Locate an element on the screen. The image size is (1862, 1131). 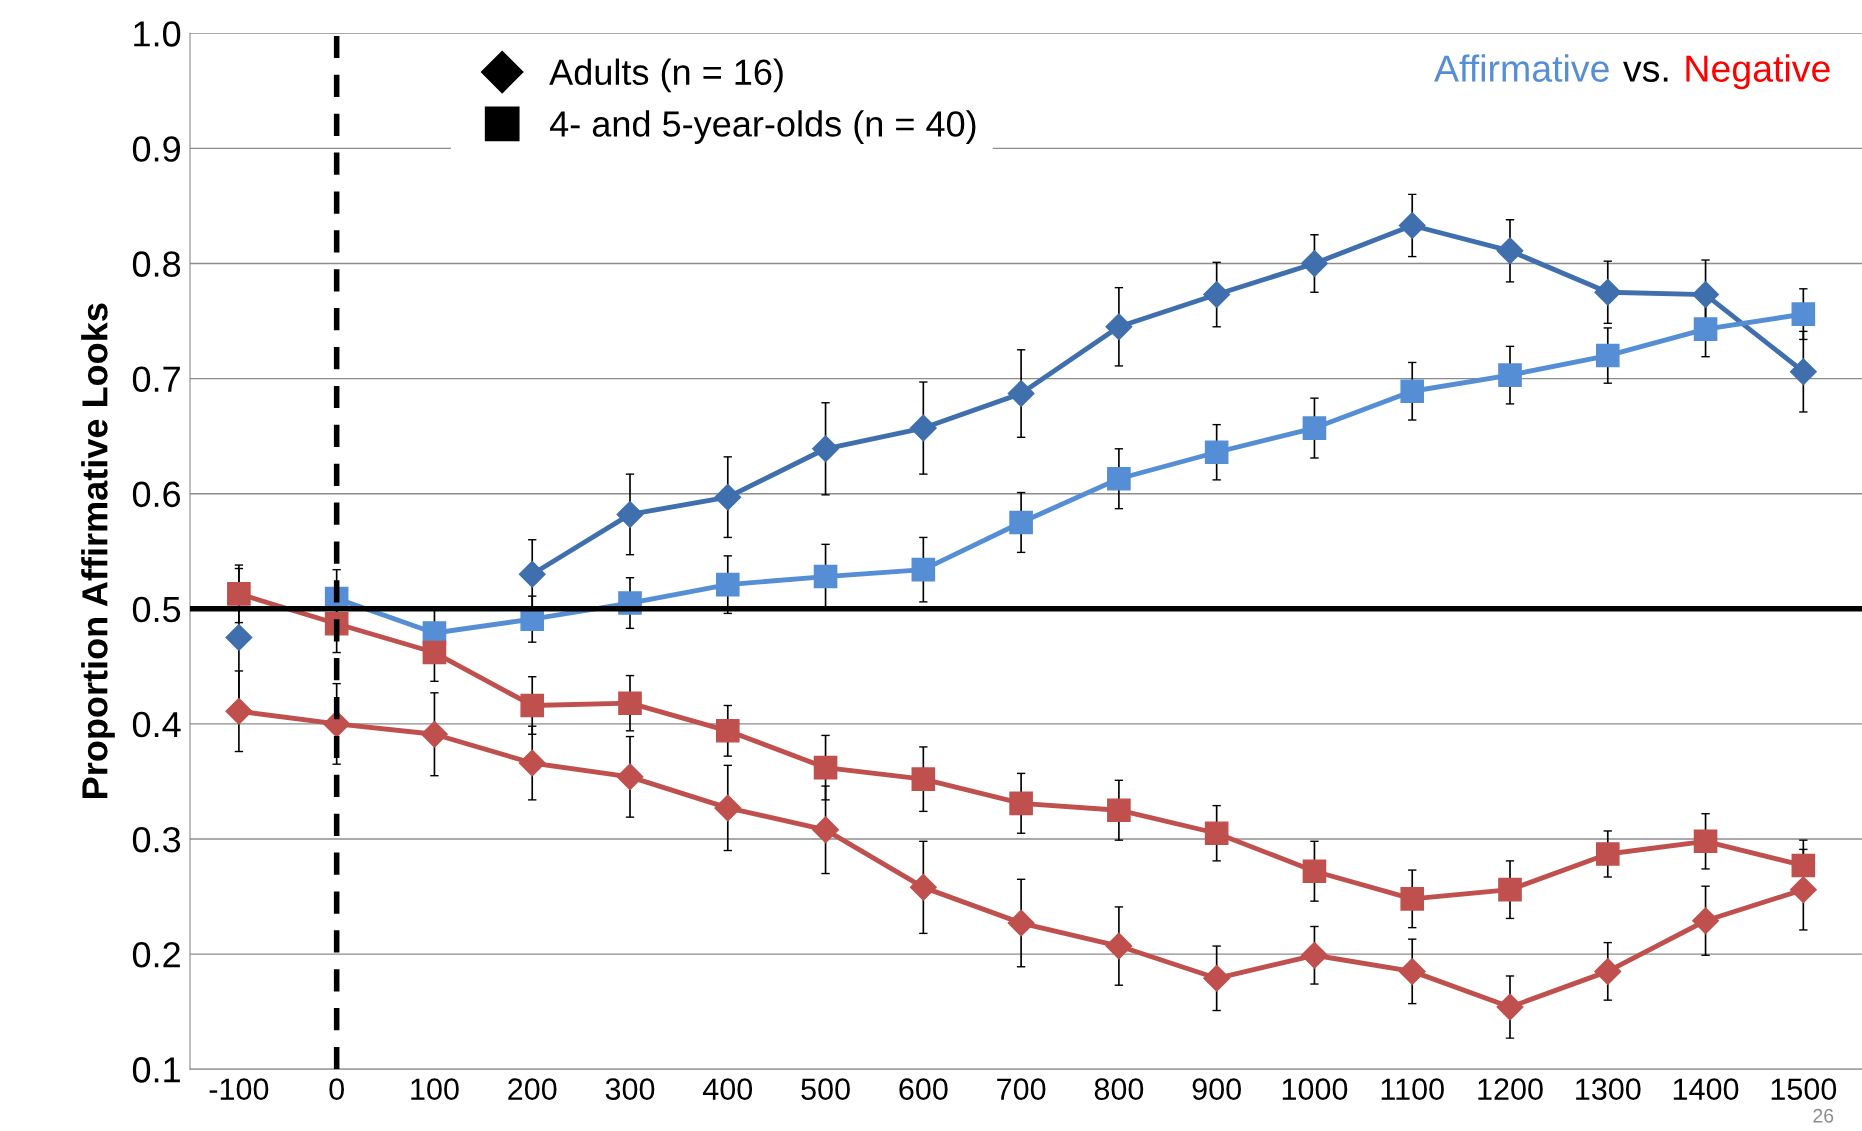
text: 26 is located at coordinates (1823, 1115).